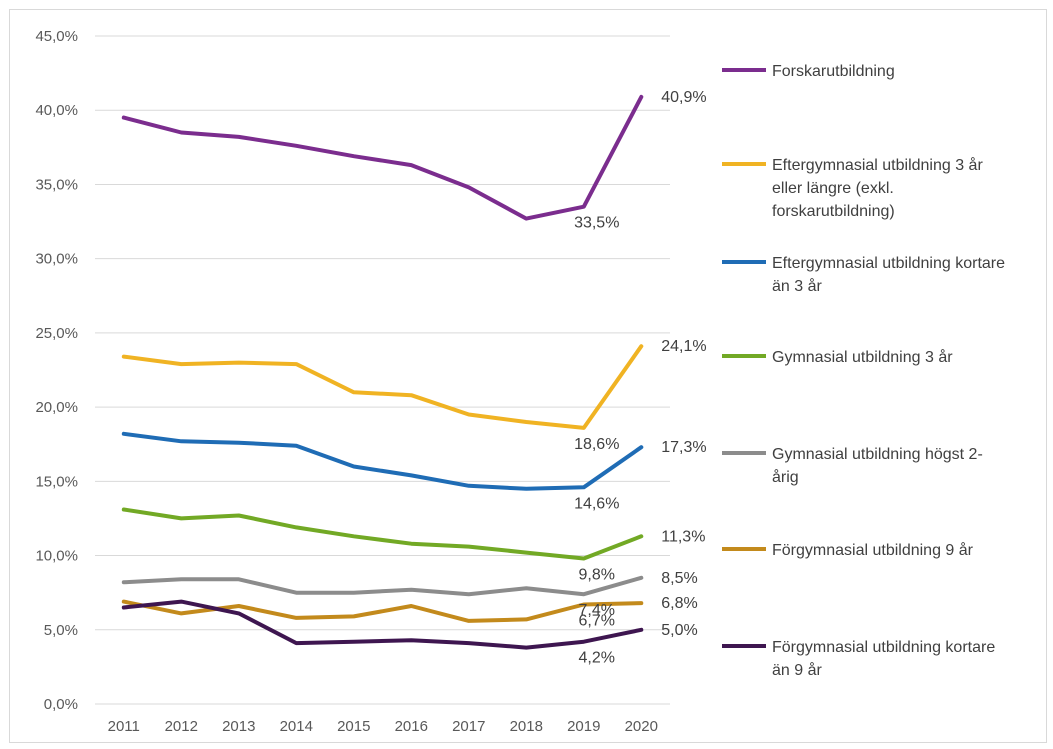  I want to click on data-label: 33,5%, so click(596, 223).